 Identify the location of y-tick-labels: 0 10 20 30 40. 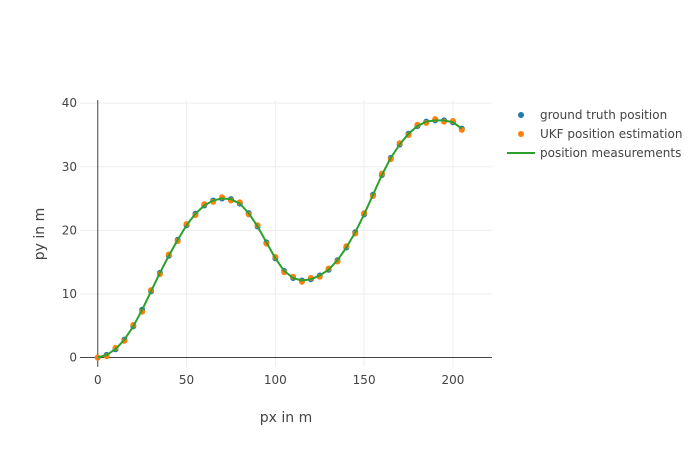
(69, 230).